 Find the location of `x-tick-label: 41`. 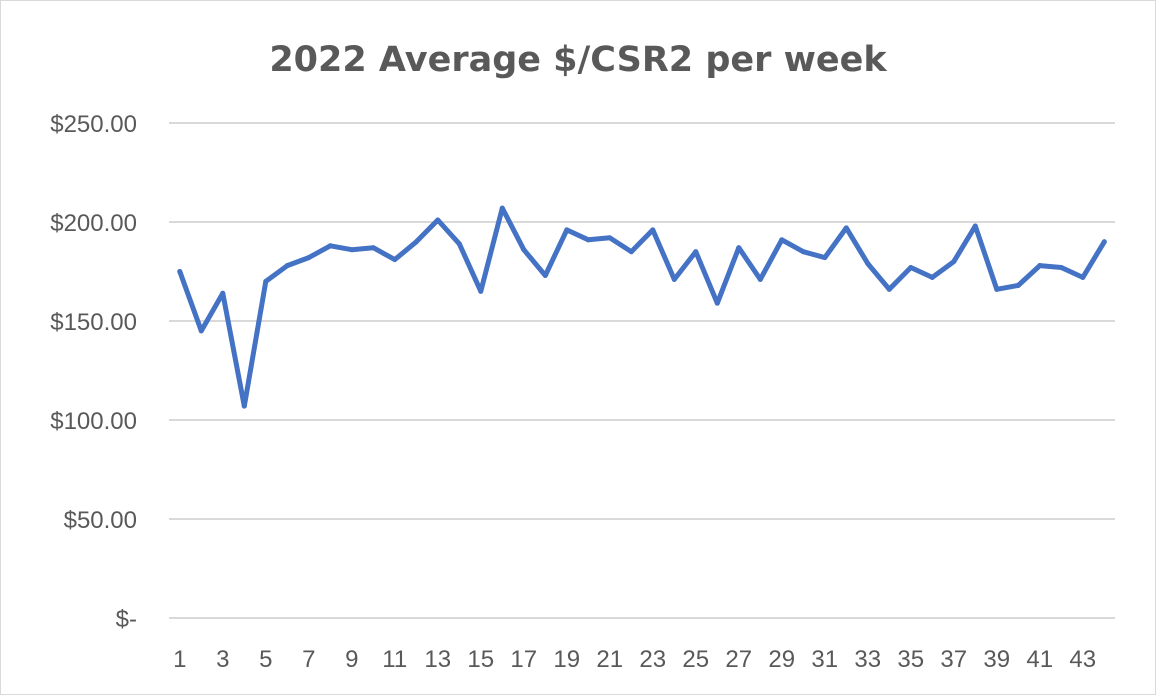

x-tick-label: 41 is located at coordinates (1039, 659).